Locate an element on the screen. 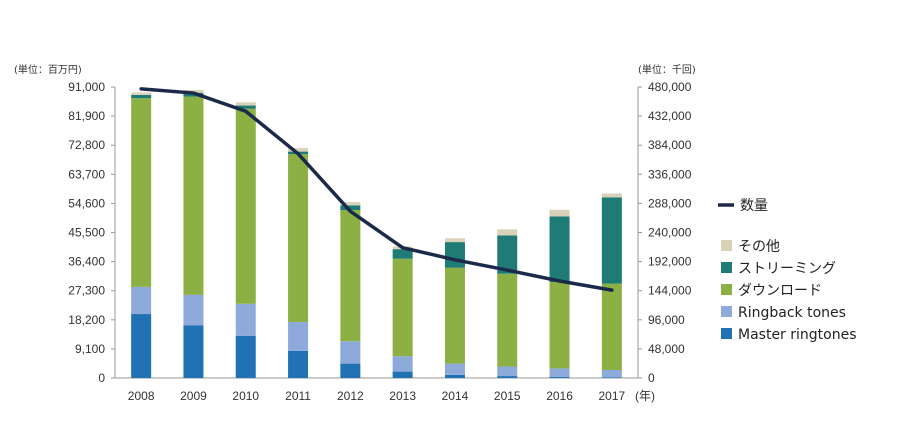 The width and height of the screenshot is (900, 425). bar-segment-1-2014 is located at coordinates (454, 369).